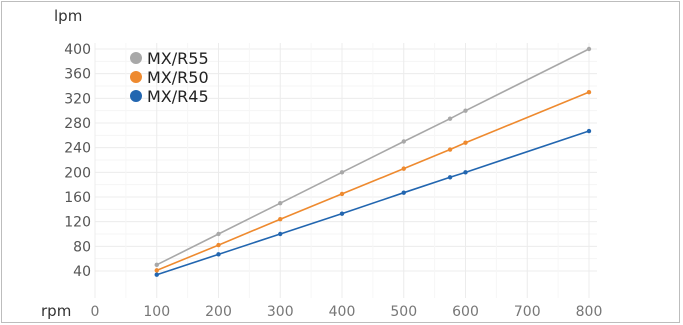 This screenshot has width=683, height=325. I want to click on y-tick-label: 400, so click(77, 50).